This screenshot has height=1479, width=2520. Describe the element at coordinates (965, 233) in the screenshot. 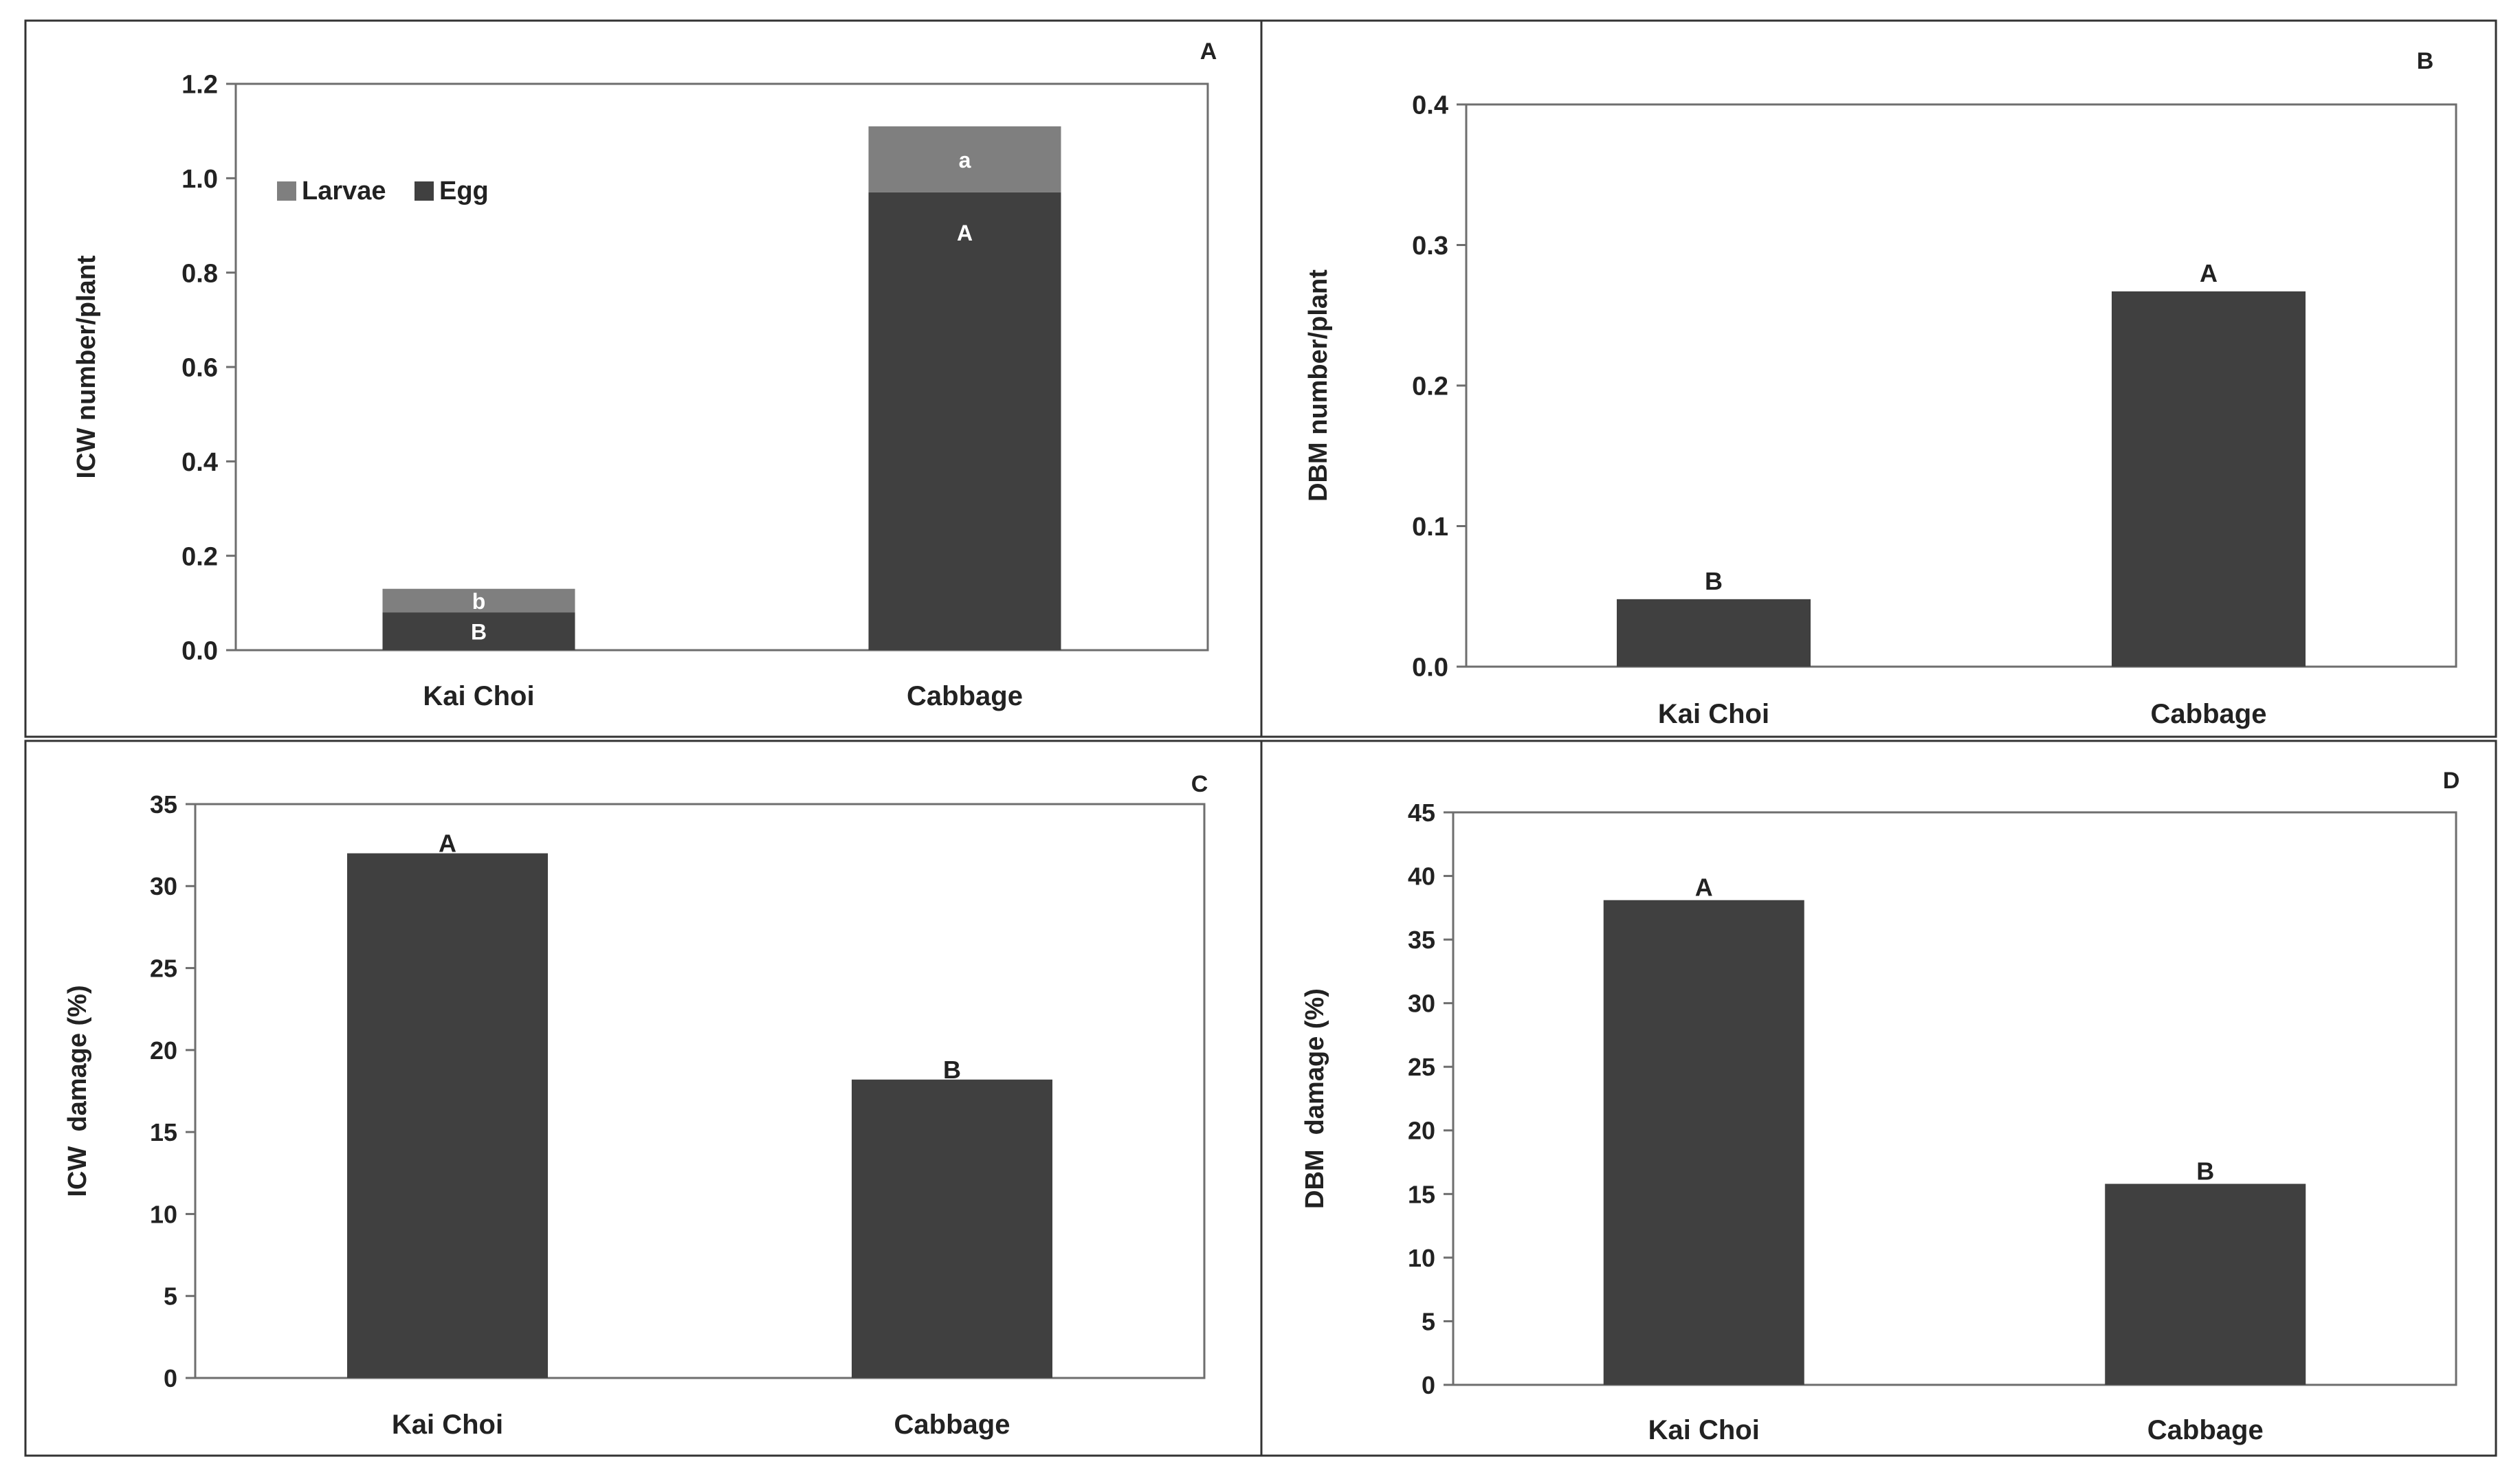

I see `data-label-egg-cabbage: A` at that location.